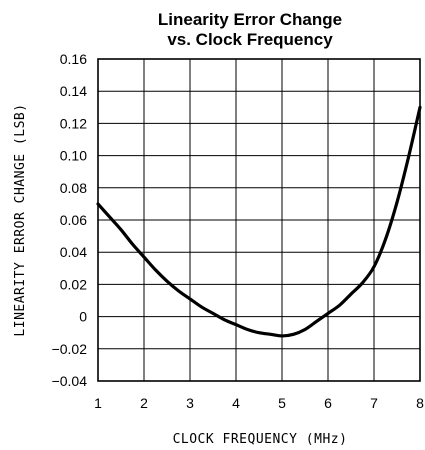 The height and width of the screenshot is (450, 425). Describe the element at coordinates (73, 123) in the screenshot. I see `y-tick-label: 0.12` at that location.